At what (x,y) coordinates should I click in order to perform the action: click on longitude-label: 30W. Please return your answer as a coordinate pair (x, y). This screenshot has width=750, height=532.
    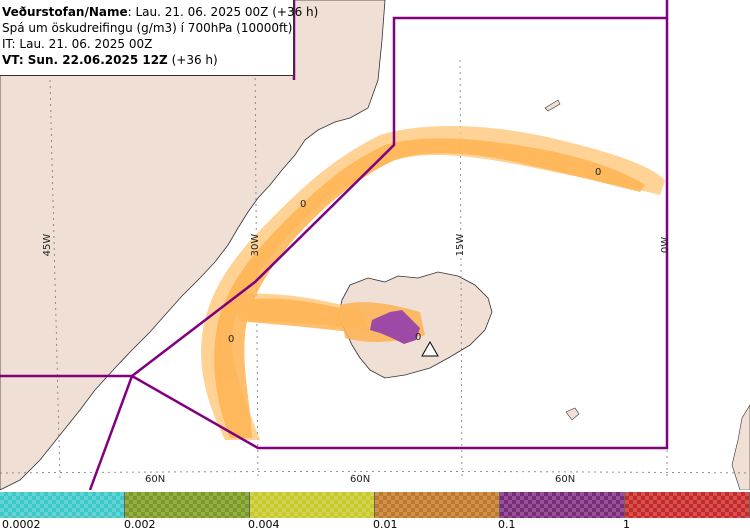
    Looking at the image, I should click on (255, 245).